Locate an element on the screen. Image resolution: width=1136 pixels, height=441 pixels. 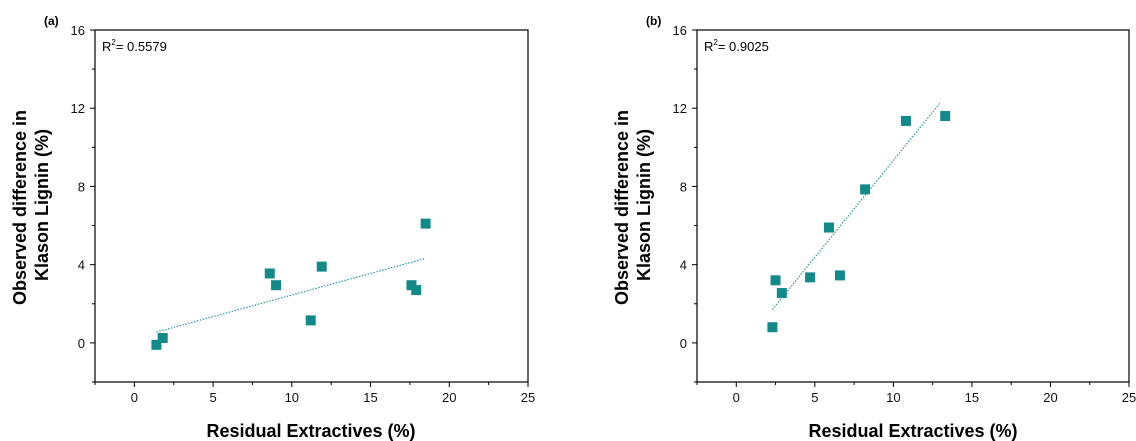
panel-a-fit-group is located at coordinates (290, 295).